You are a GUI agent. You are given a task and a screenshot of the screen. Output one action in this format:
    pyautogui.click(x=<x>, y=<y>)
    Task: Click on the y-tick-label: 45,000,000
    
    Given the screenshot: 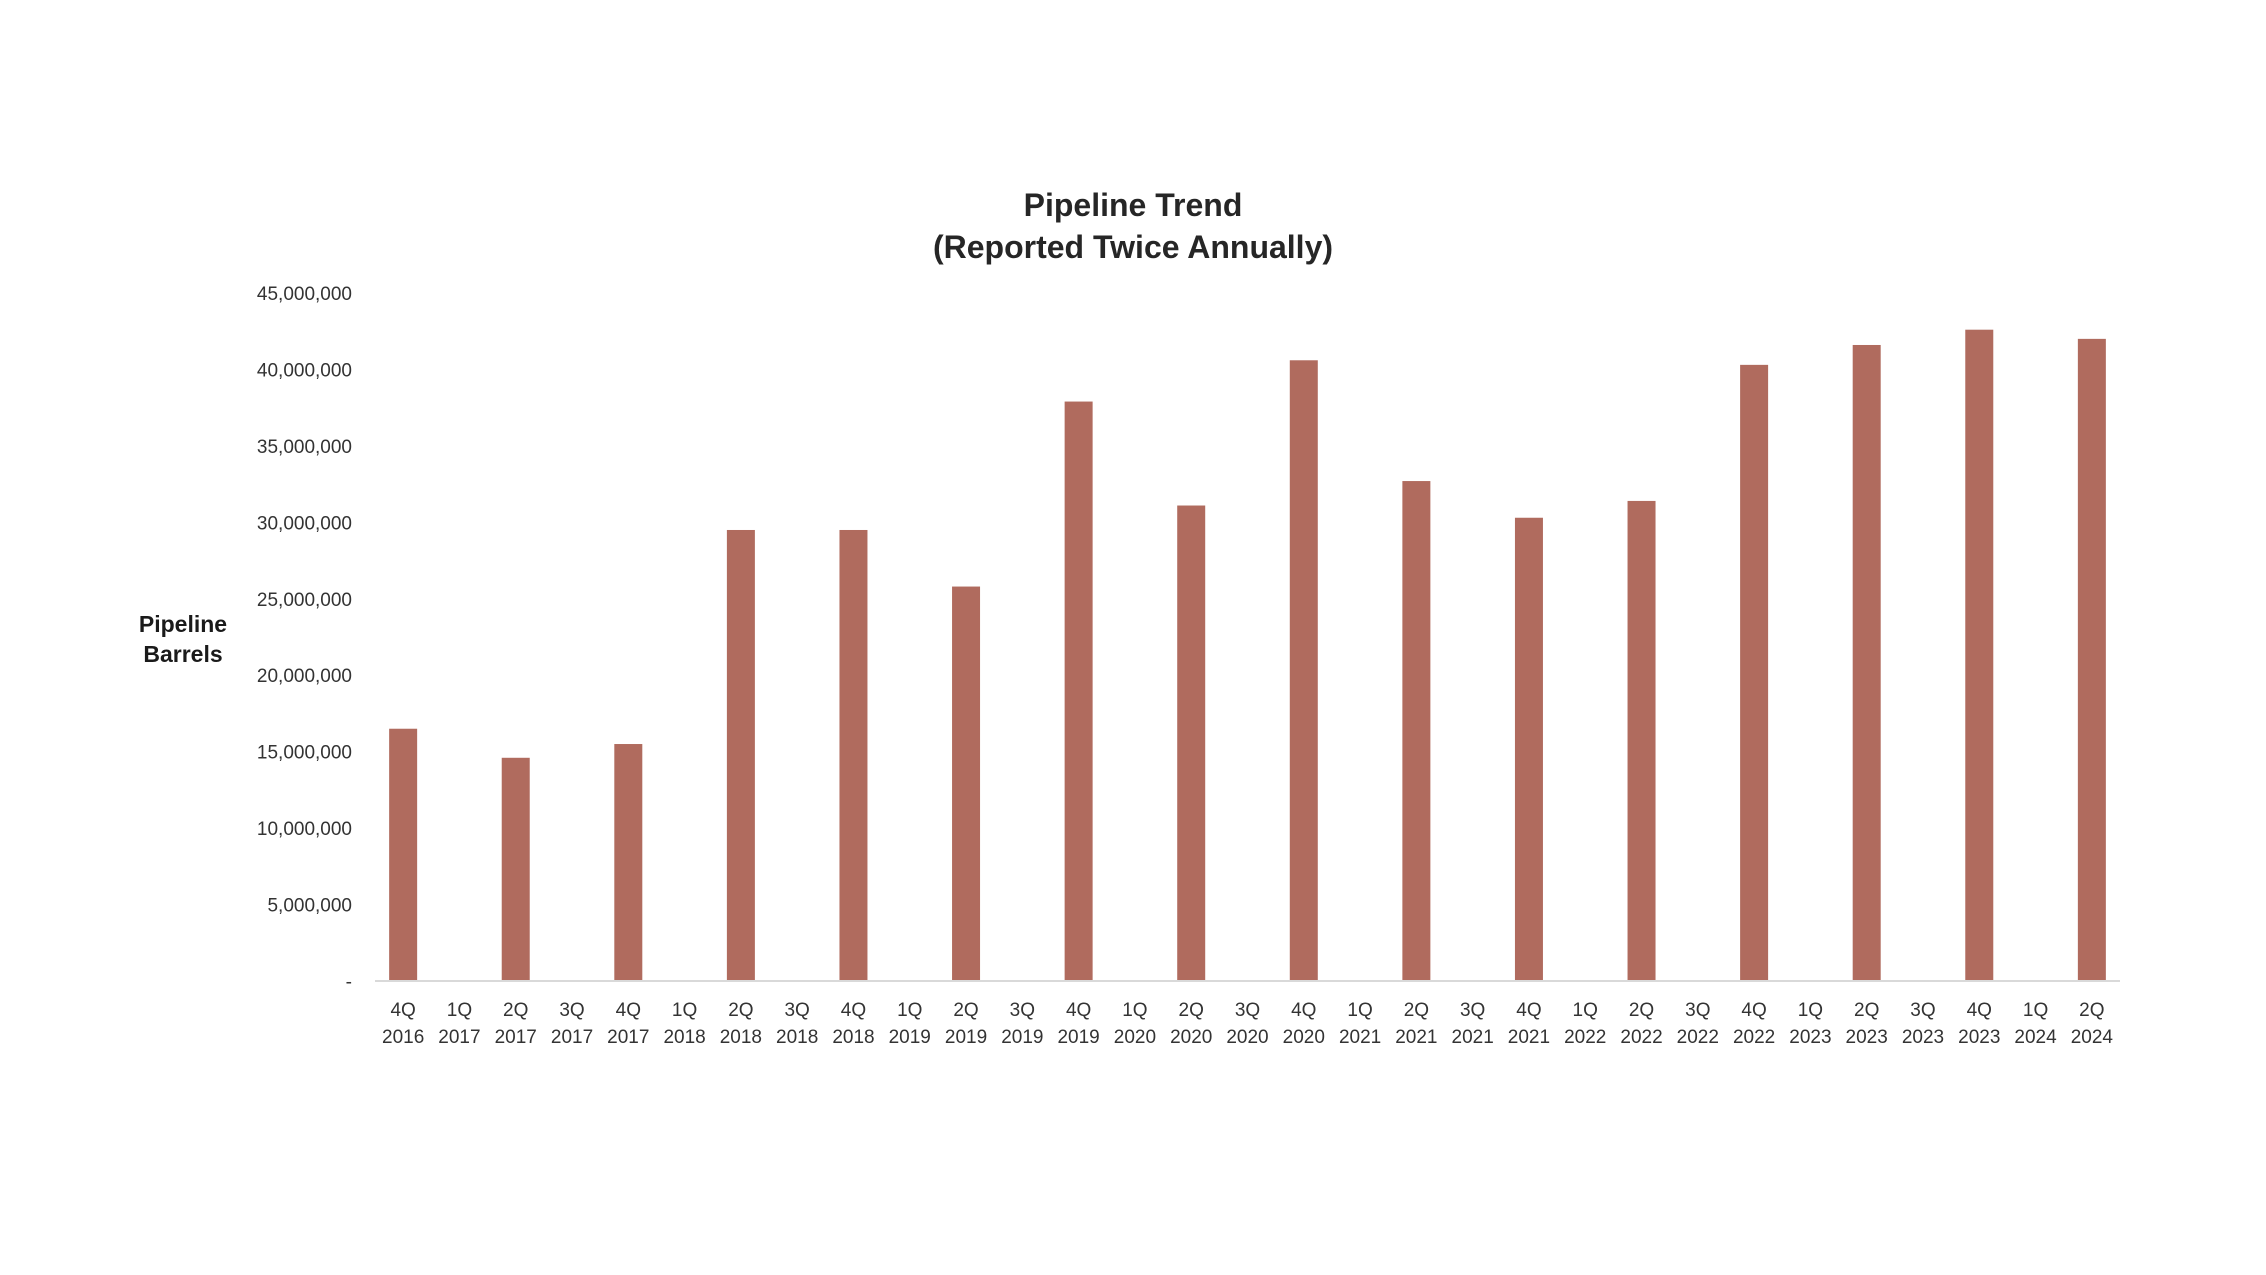 What is the action you would take?
    pyautogui.click(x=304, y=294)
    